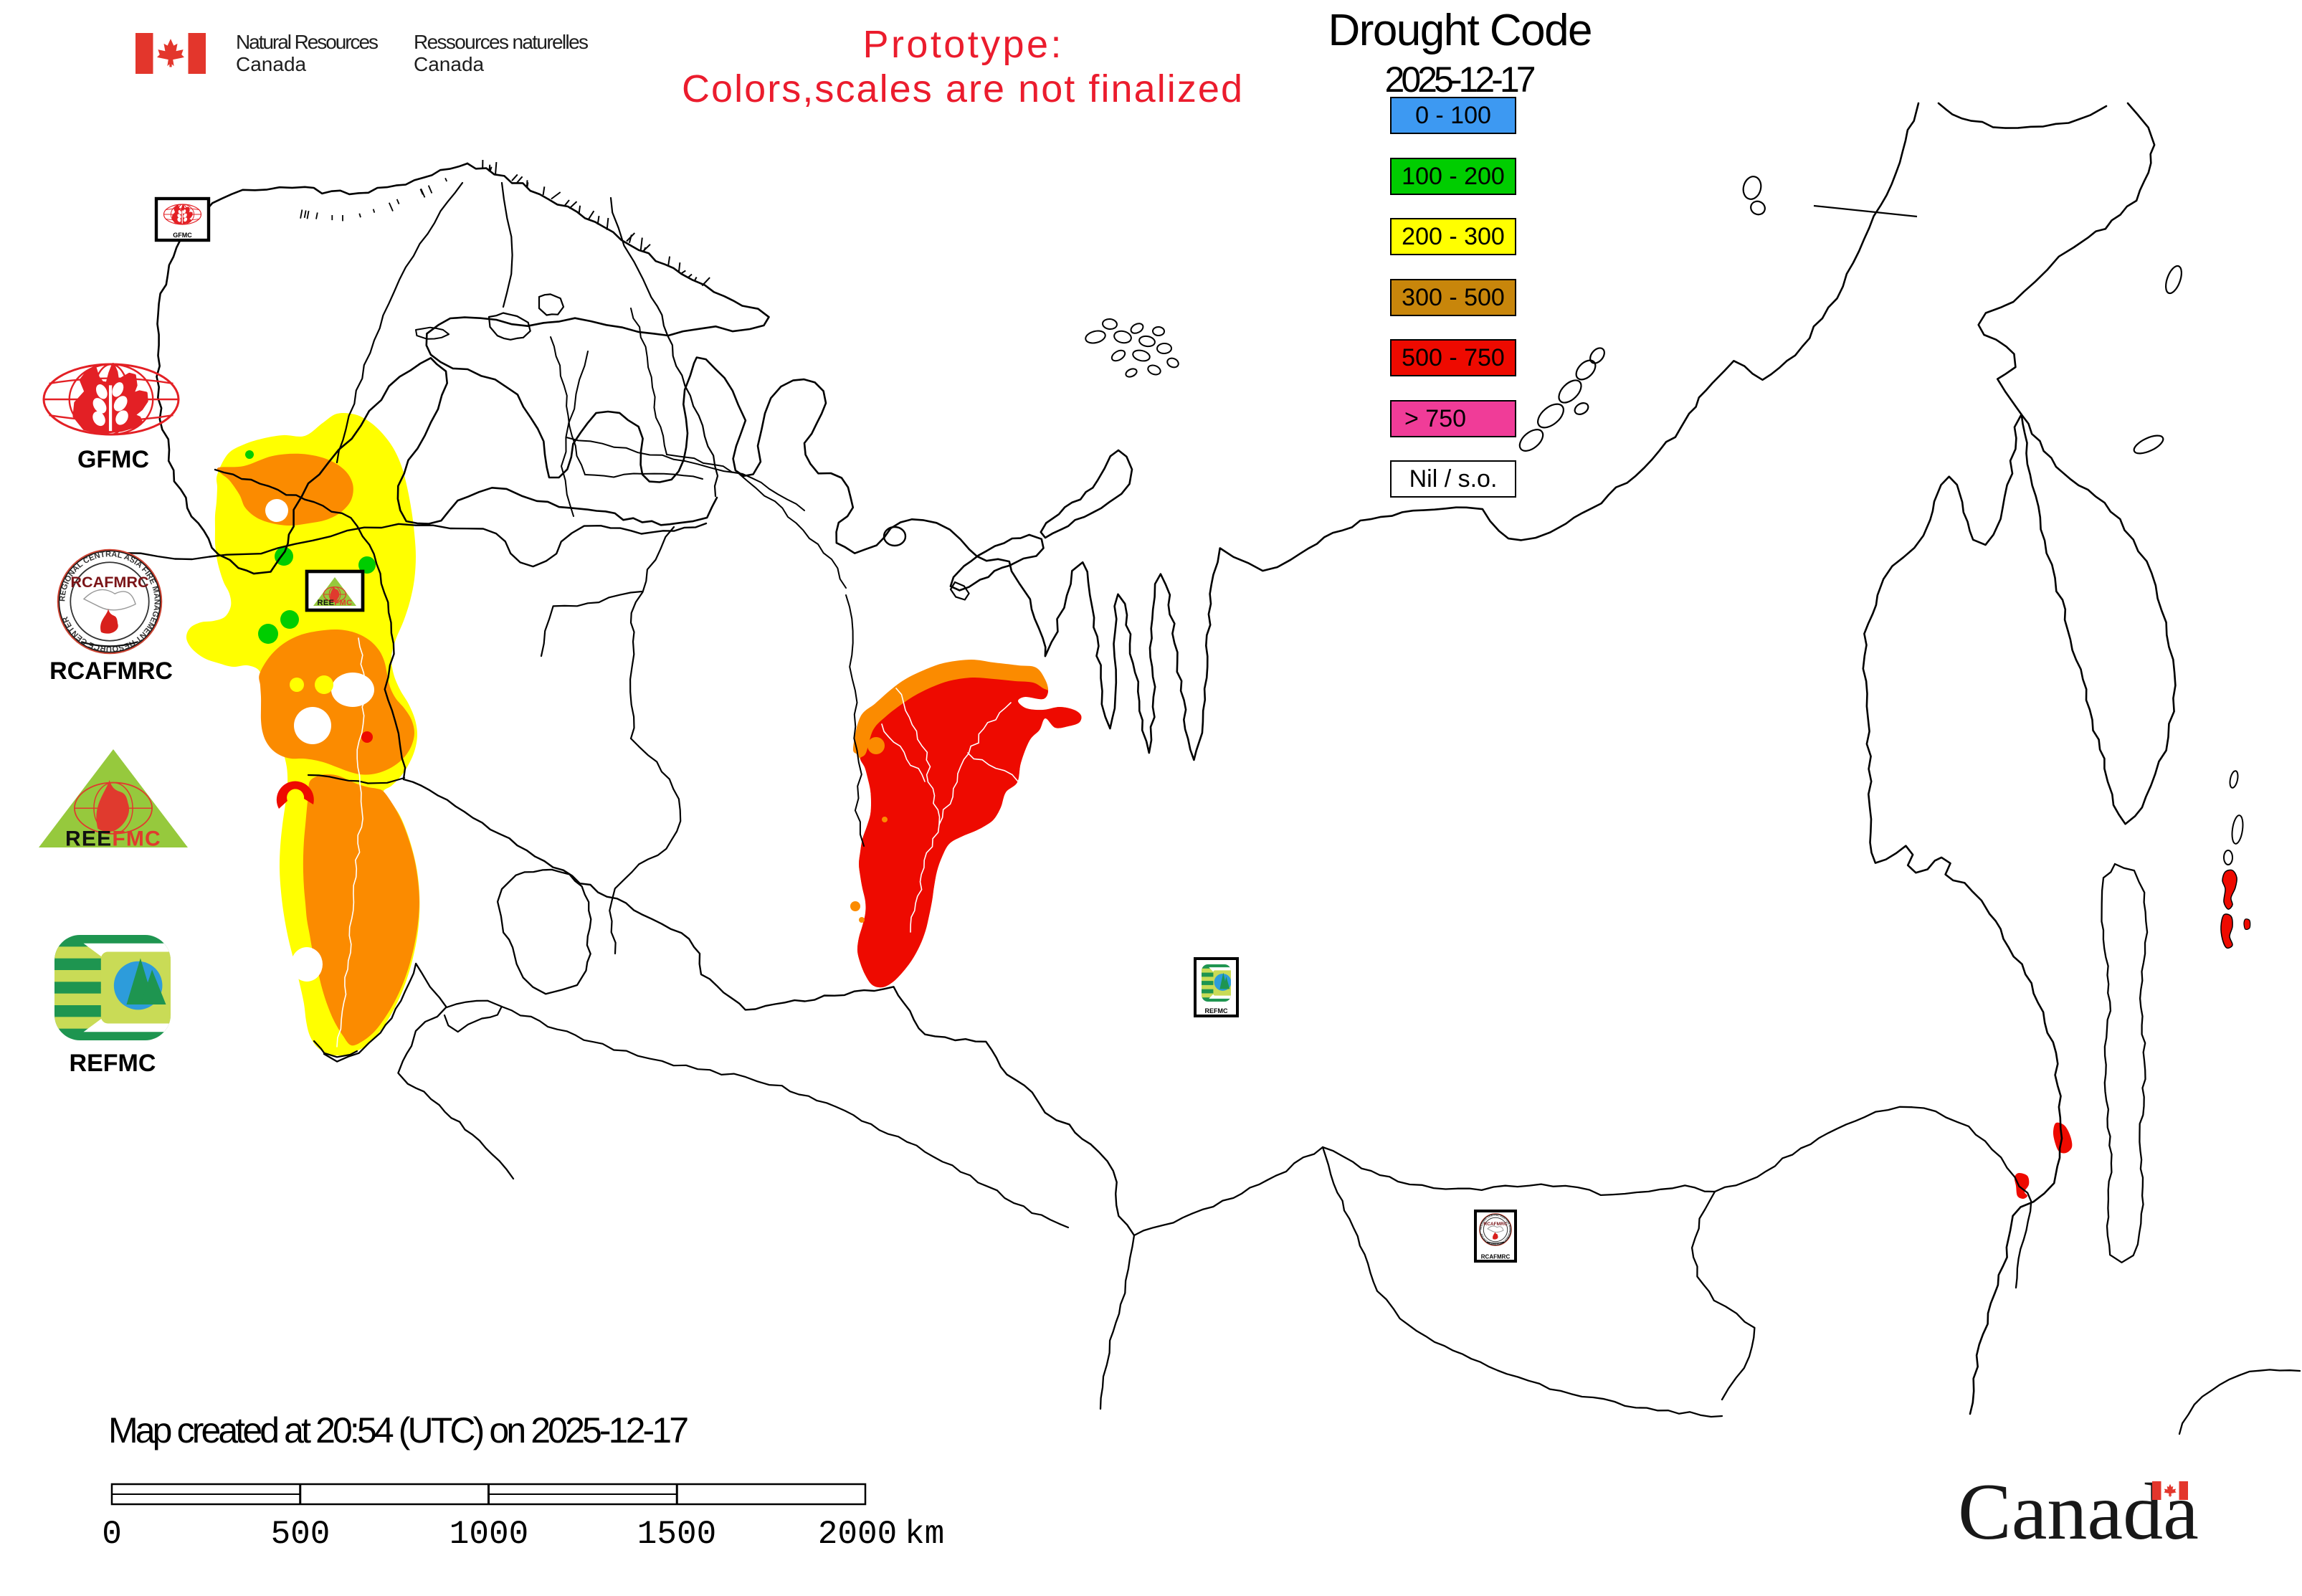  I want to click on svg-text: 0 - 100, so click(1453, 115).